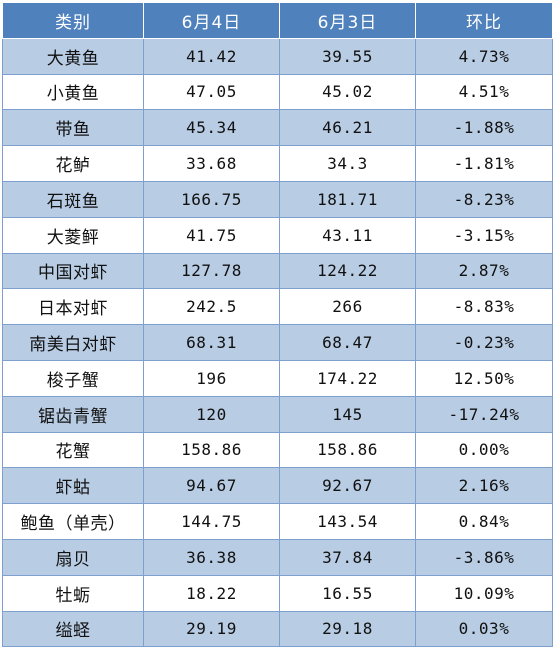 Image resolution: width=555 pixels, height=664 pixels. Describe the element at coordinates (347, 128) in the screenshot. I see `june-3-price-cell: 46.21` at that location.